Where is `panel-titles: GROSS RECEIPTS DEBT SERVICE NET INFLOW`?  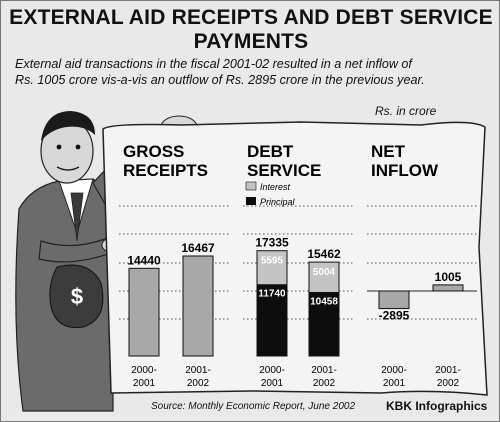 panel-titles: GROSS RECEIPTS DEBT SERVICE NET INFLOW is located at coordinates (281, 161).